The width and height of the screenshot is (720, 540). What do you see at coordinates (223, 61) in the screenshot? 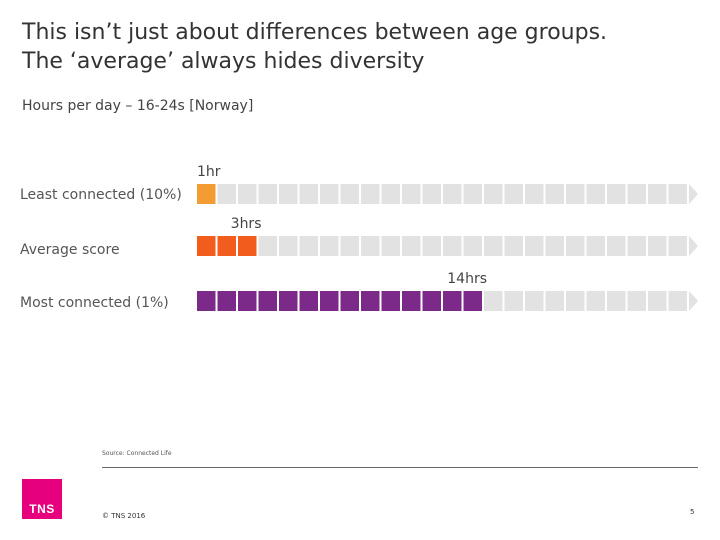
I see `title-line-2: The ‘average’ always hides diversity` at bounding box center [223, 61].